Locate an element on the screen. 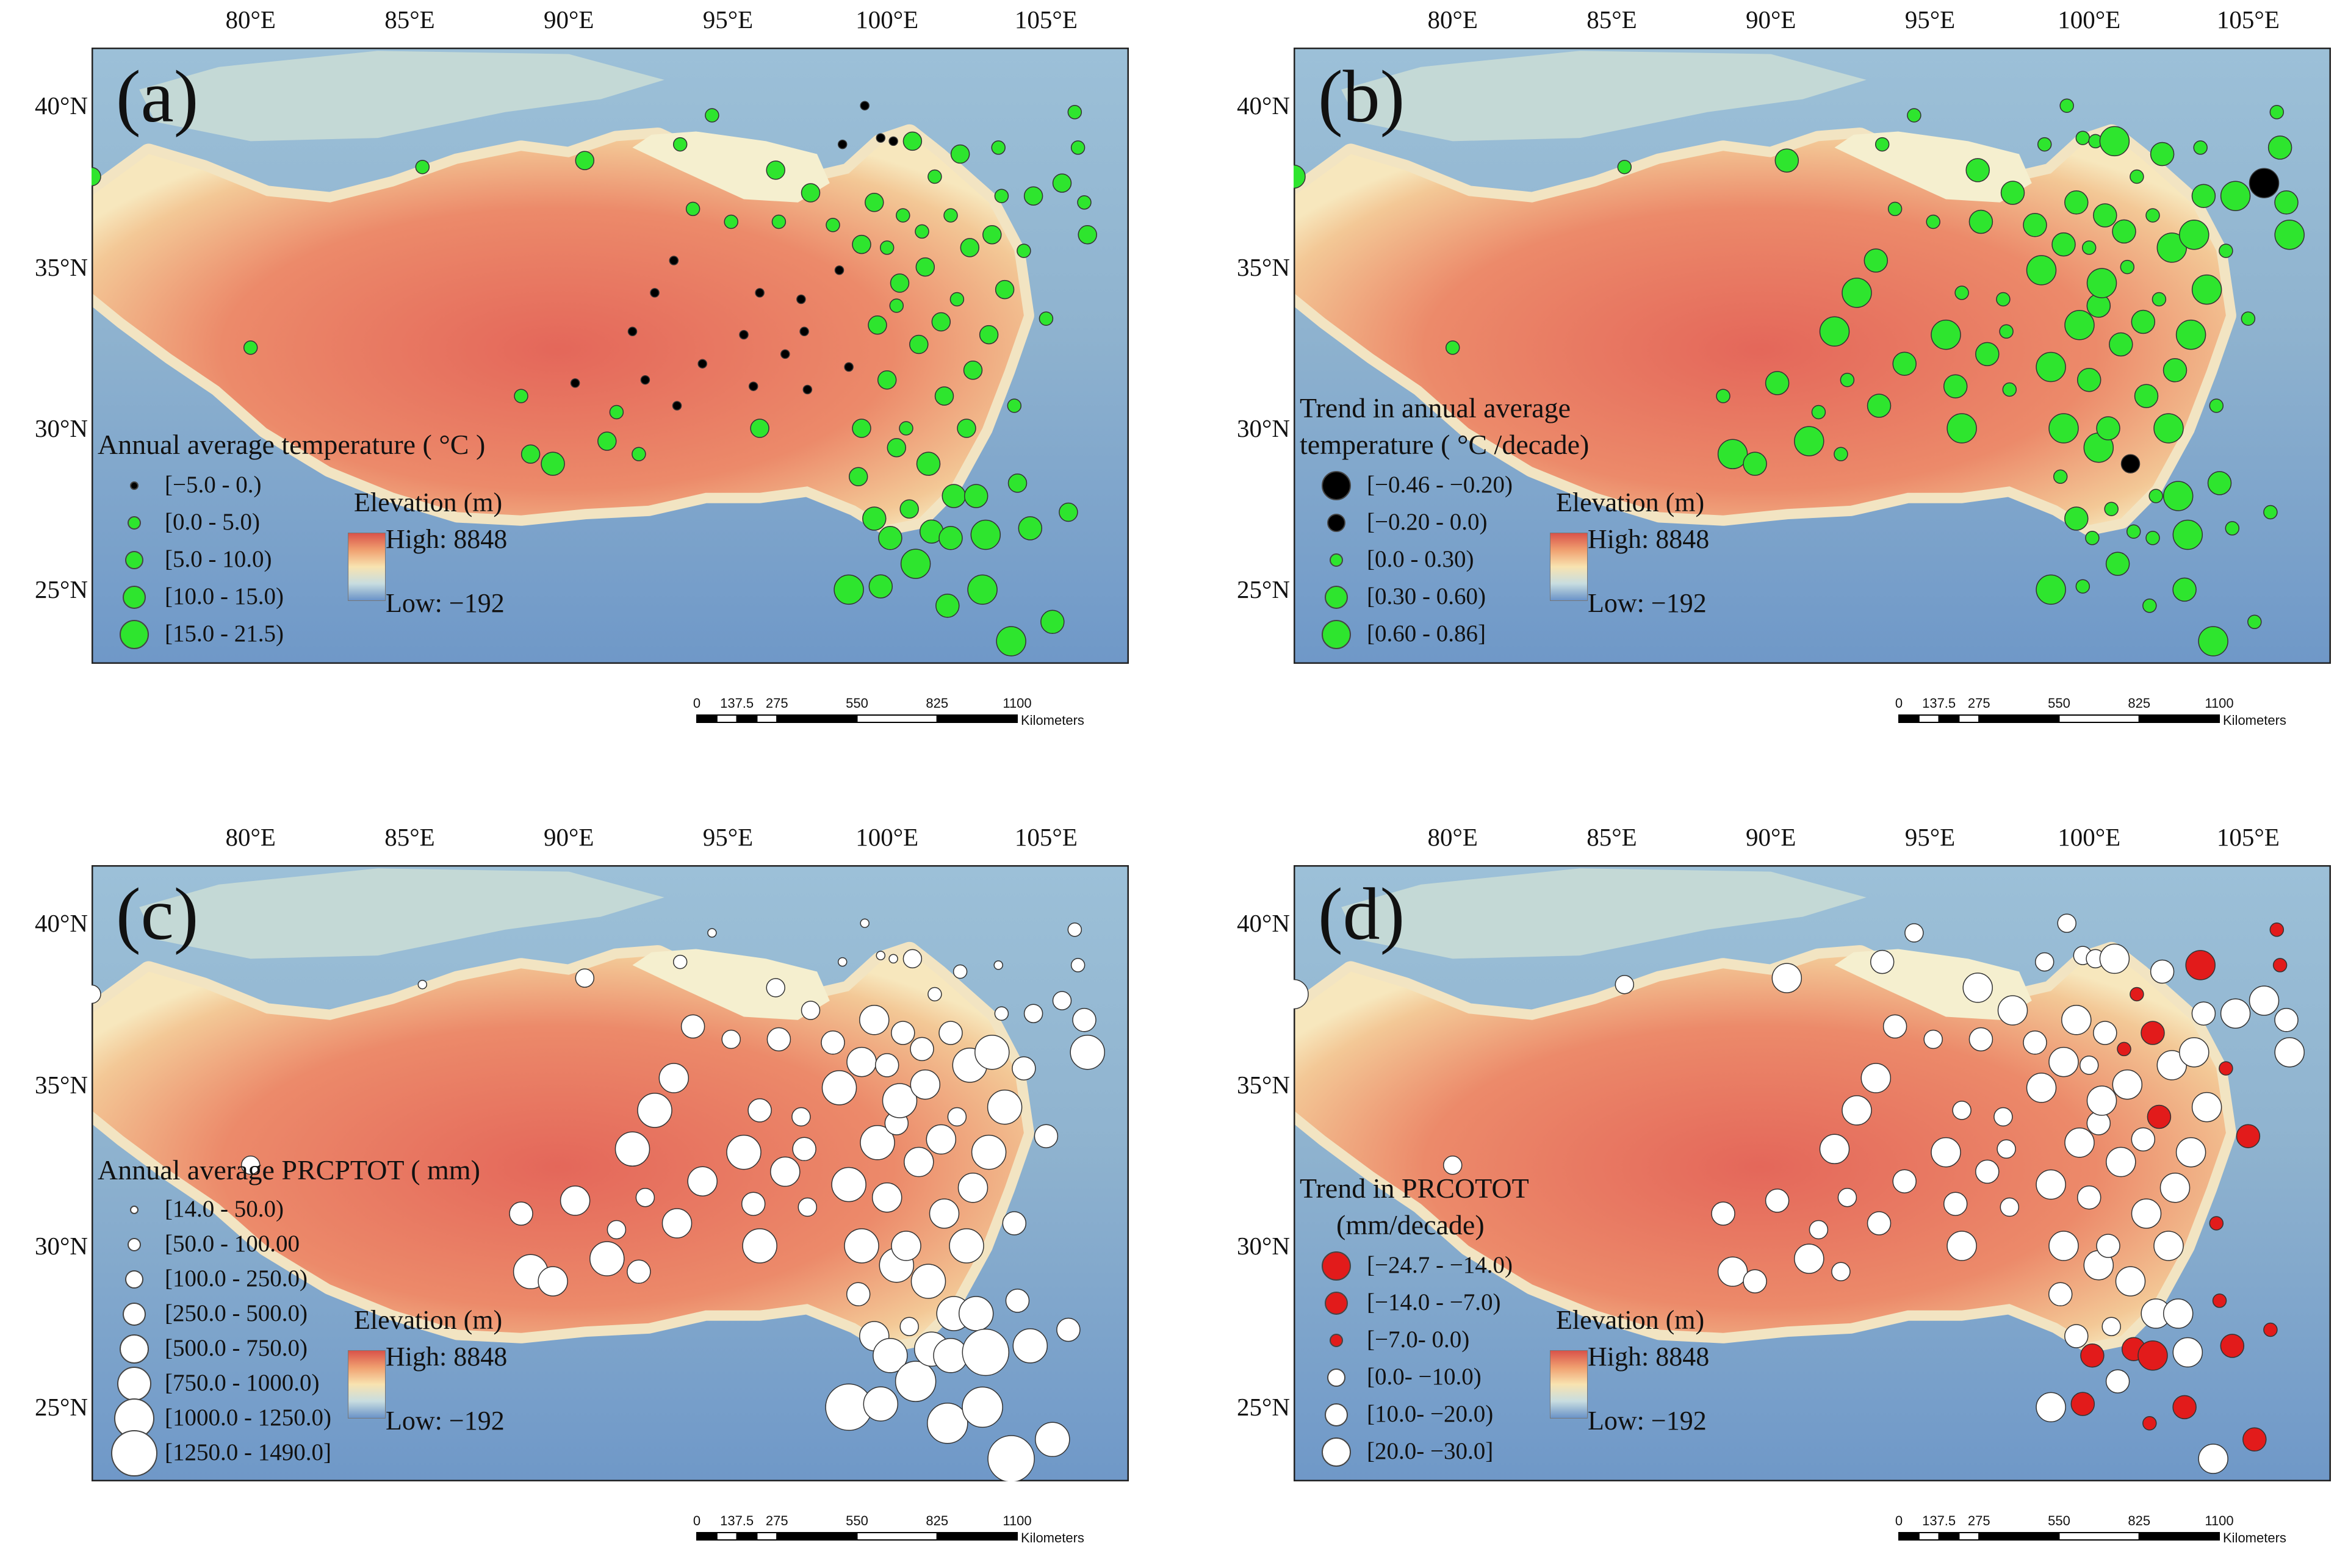  longitude-label: 85°E is located at coordinates (1611, 837).